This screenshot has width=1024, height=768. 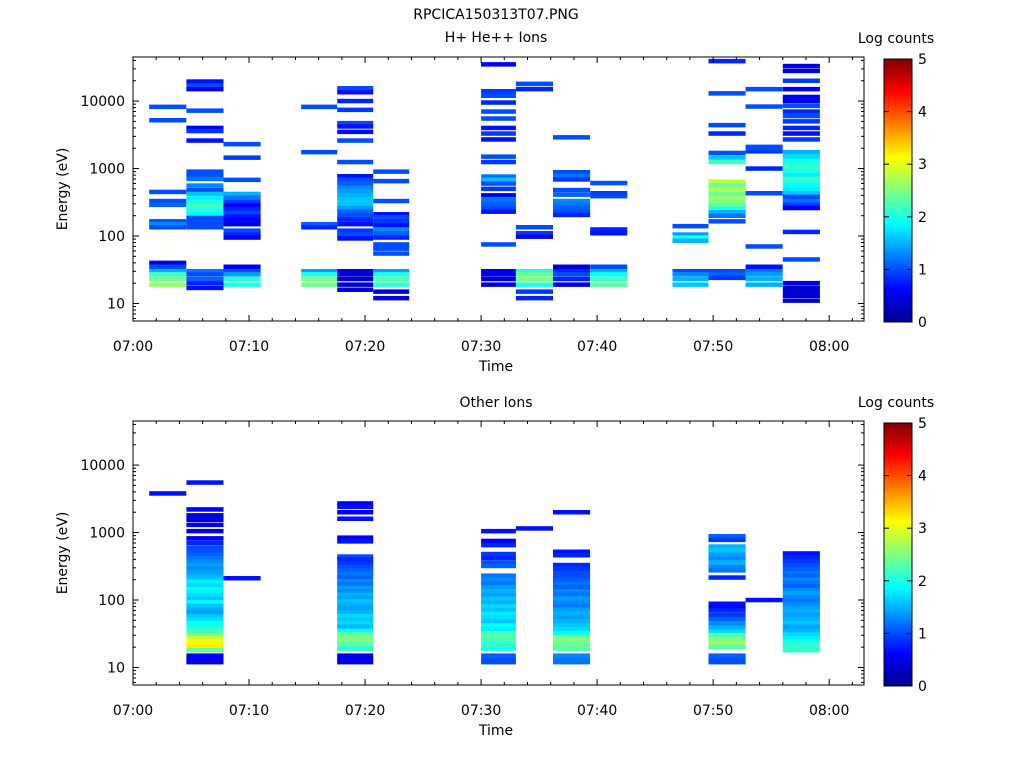 What do you see at coordinates (249, 347) in the screenshot?
I see `x-tick-label: 07:10` at bounding box center [249, 347].